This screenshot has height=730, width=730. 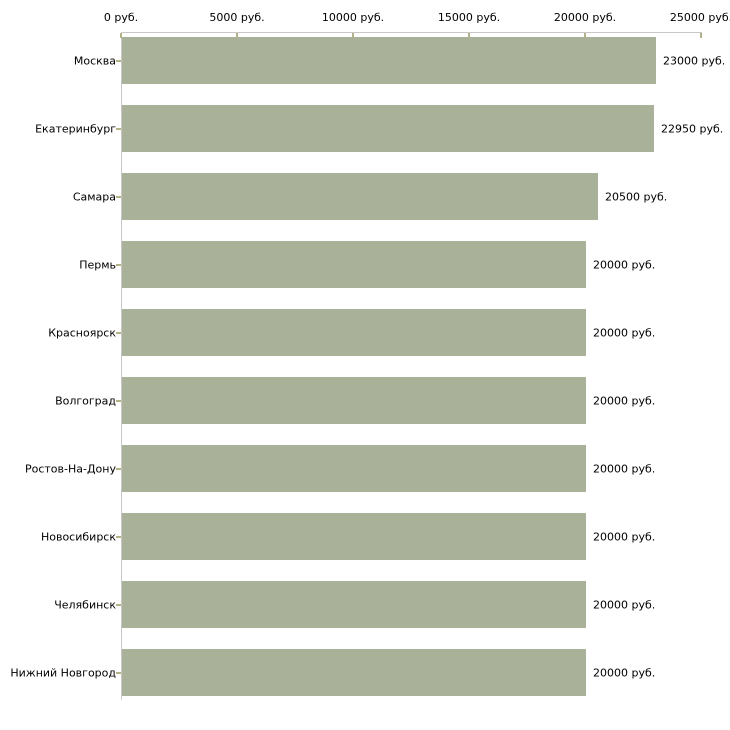 I want to click on category-label: Челябинск, so click(x=85, y=604).